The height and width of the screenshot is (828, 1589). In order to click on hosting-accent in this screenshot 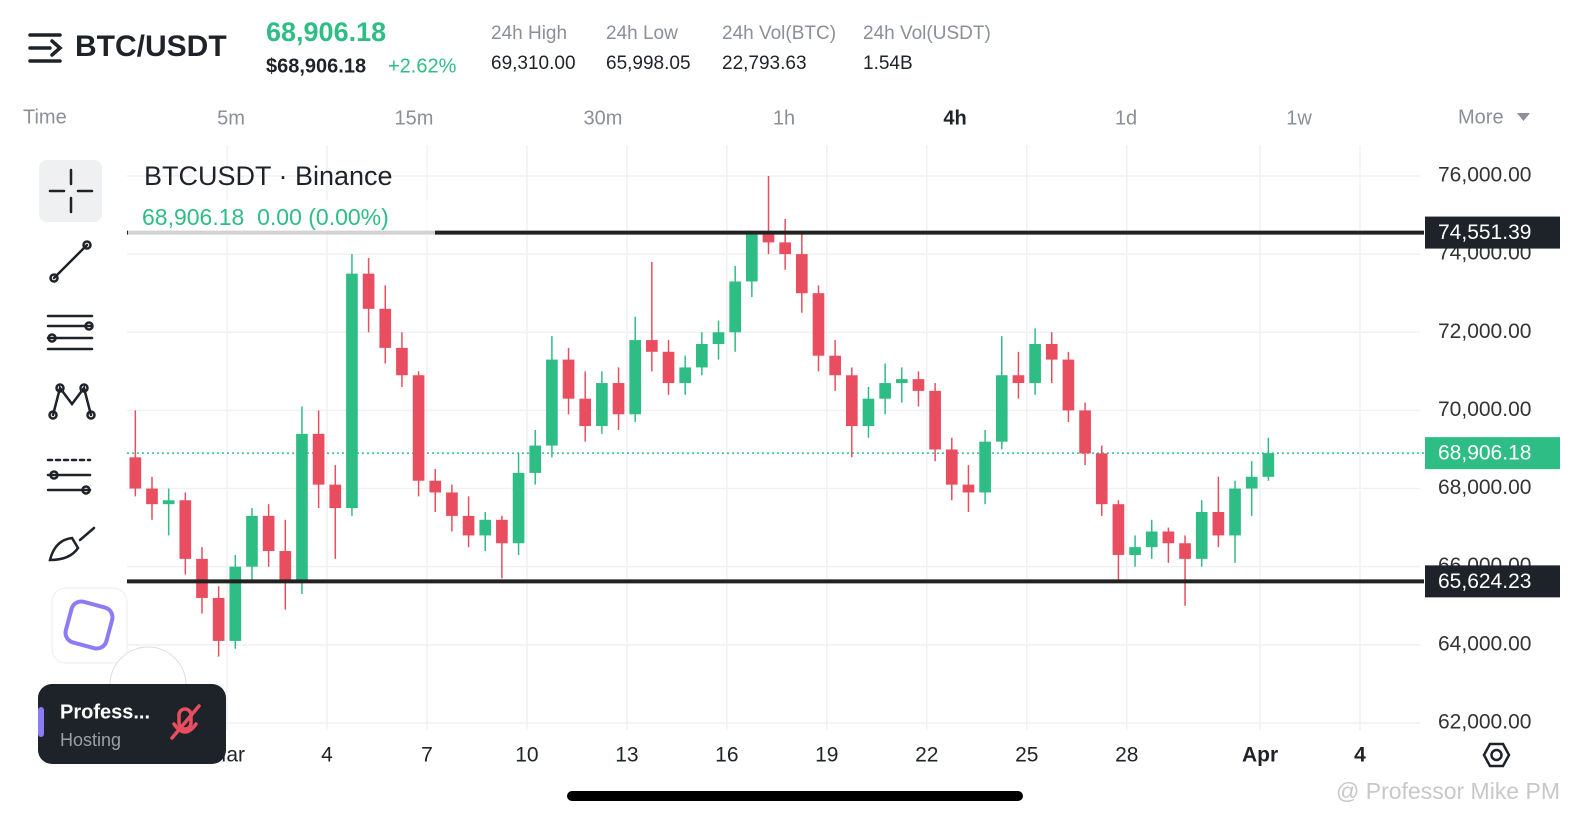, I will do `click(41, 722)`.